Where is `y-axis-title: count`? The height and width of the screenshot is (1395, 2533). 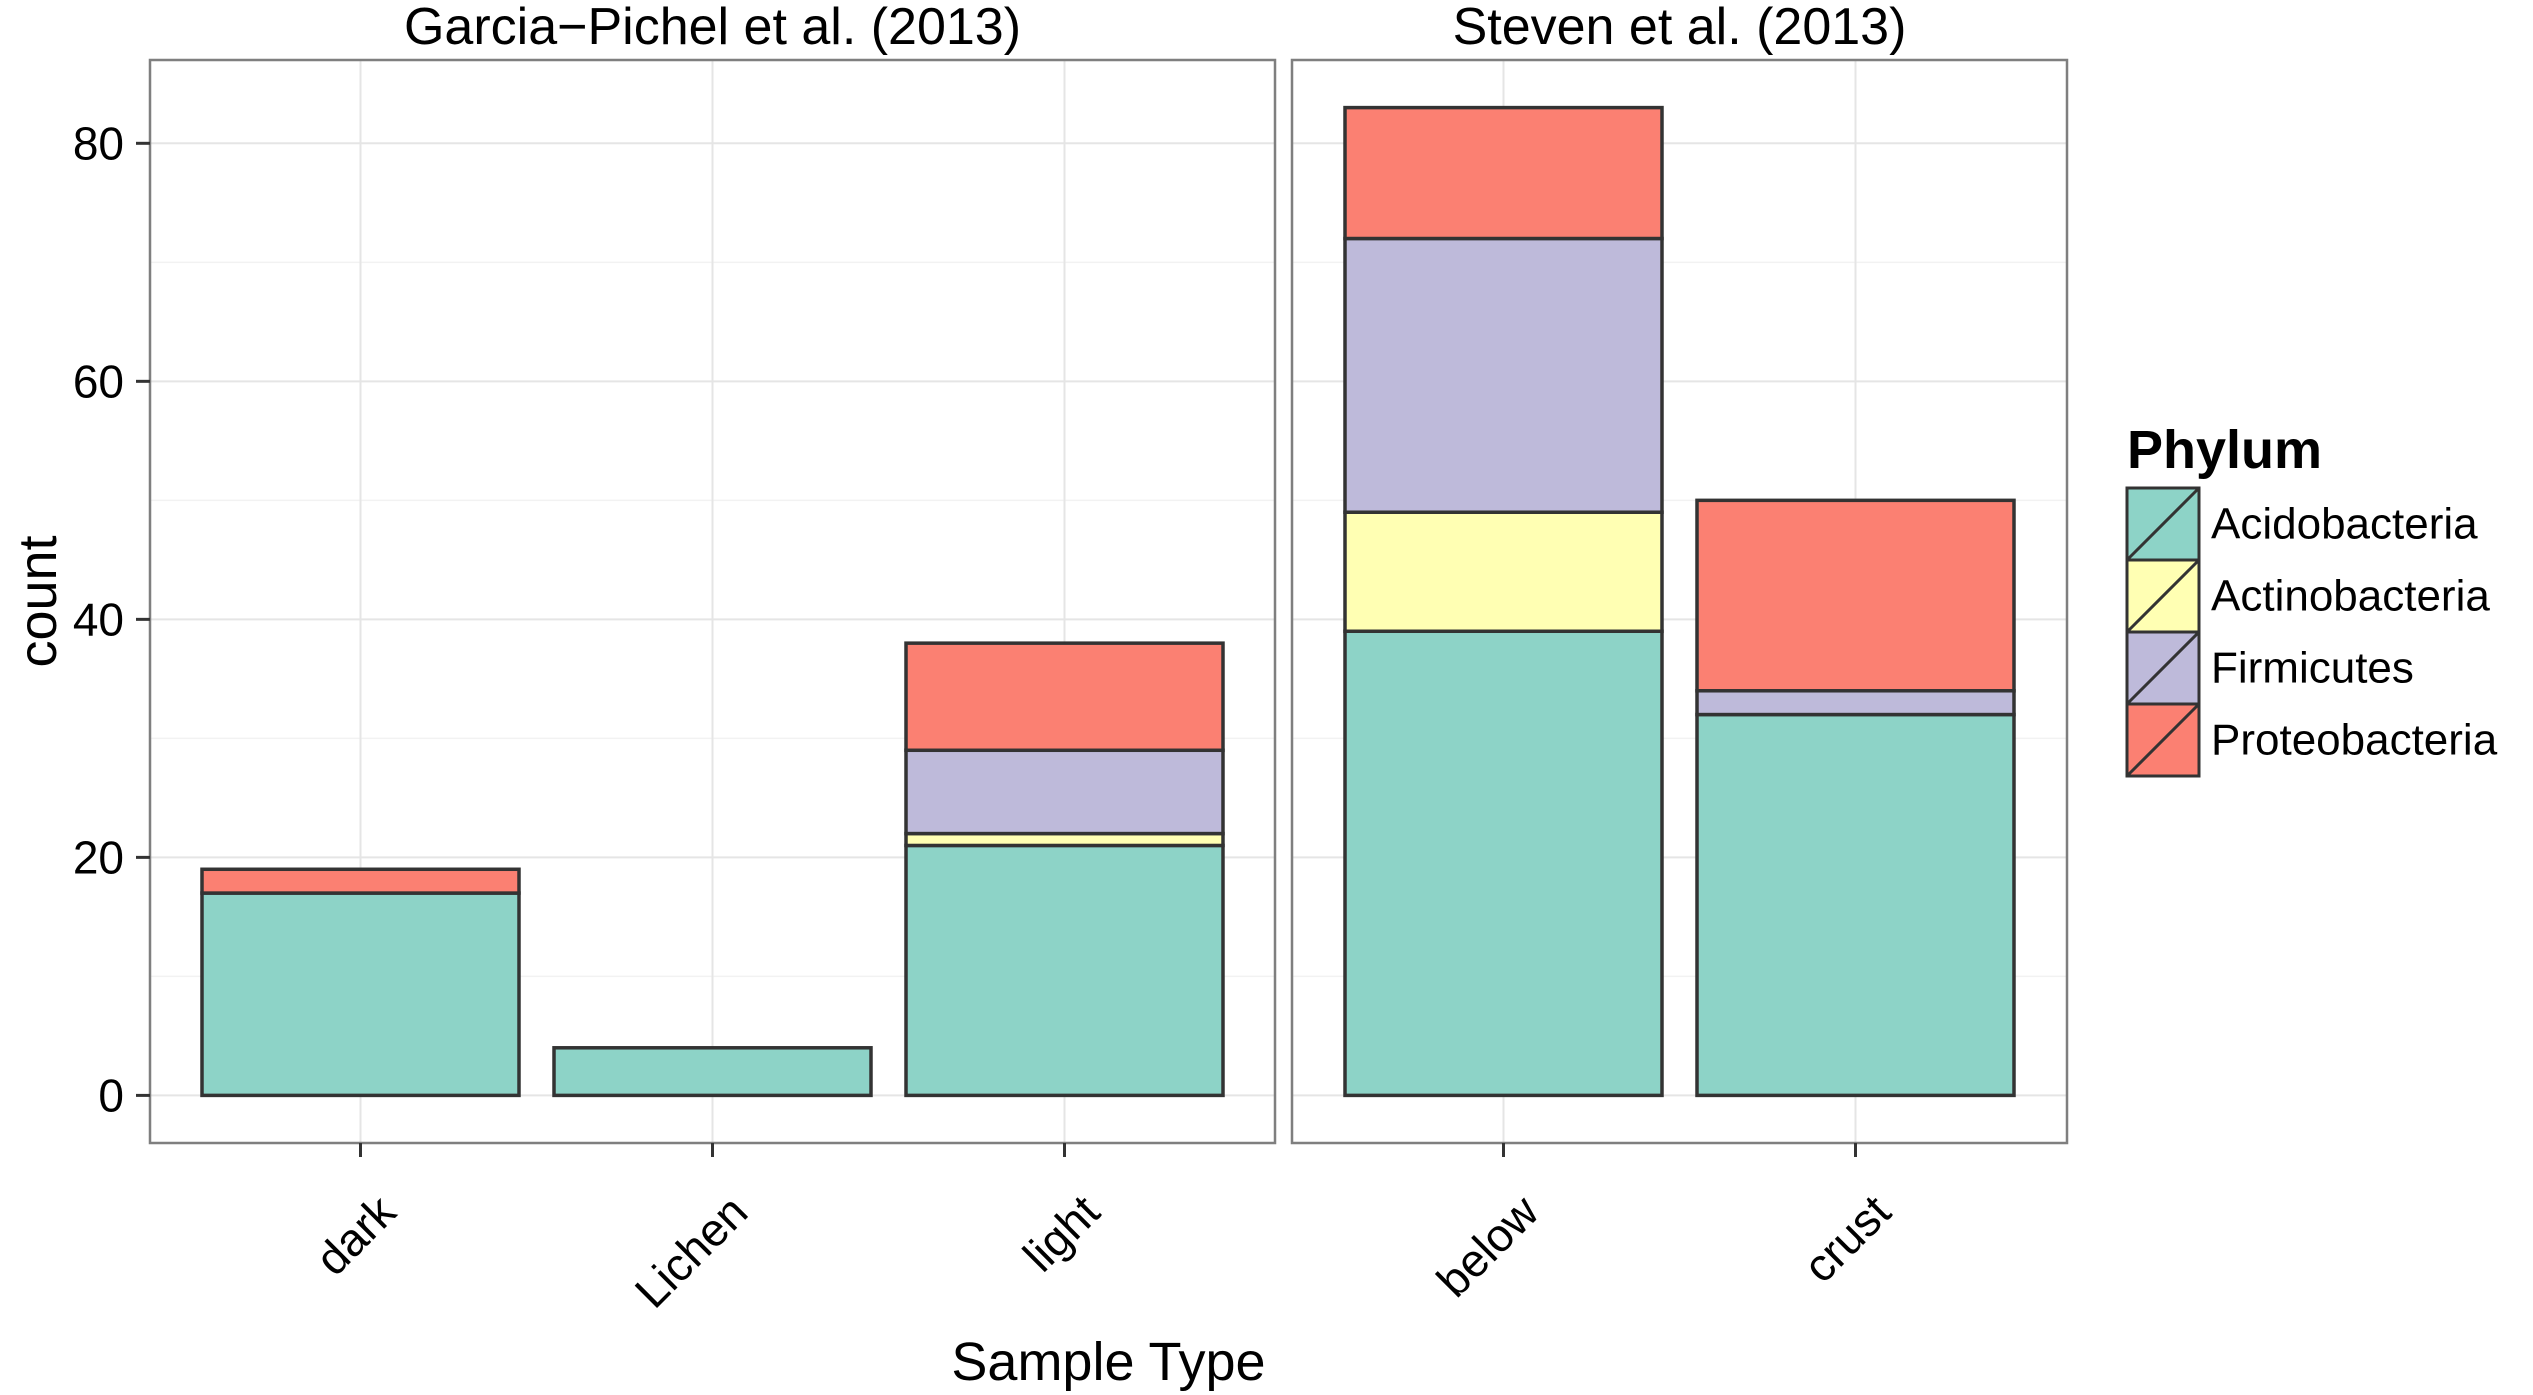
y-axis-title: count is located at coordinates (38, 601).